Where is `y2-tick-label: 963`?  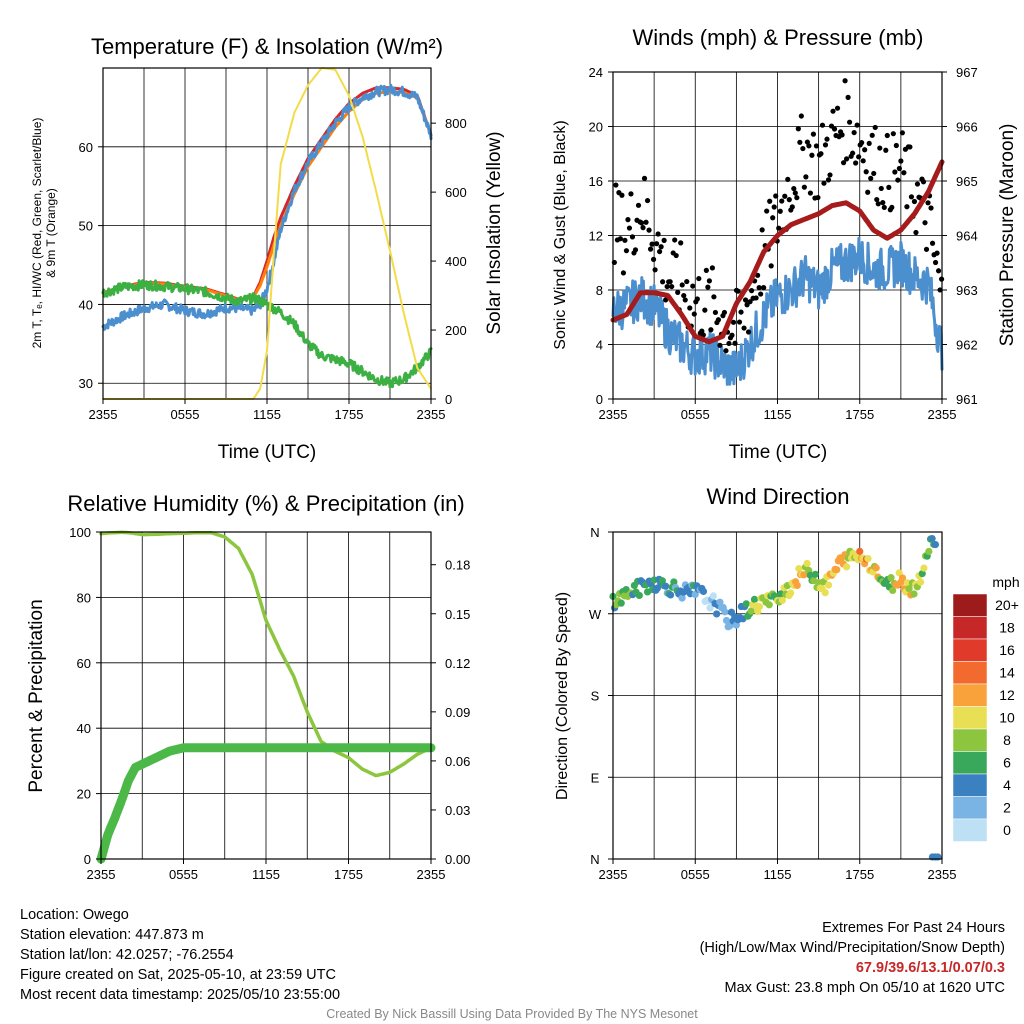 y2-tick-label: 963 is located at coordinates (967, 290).